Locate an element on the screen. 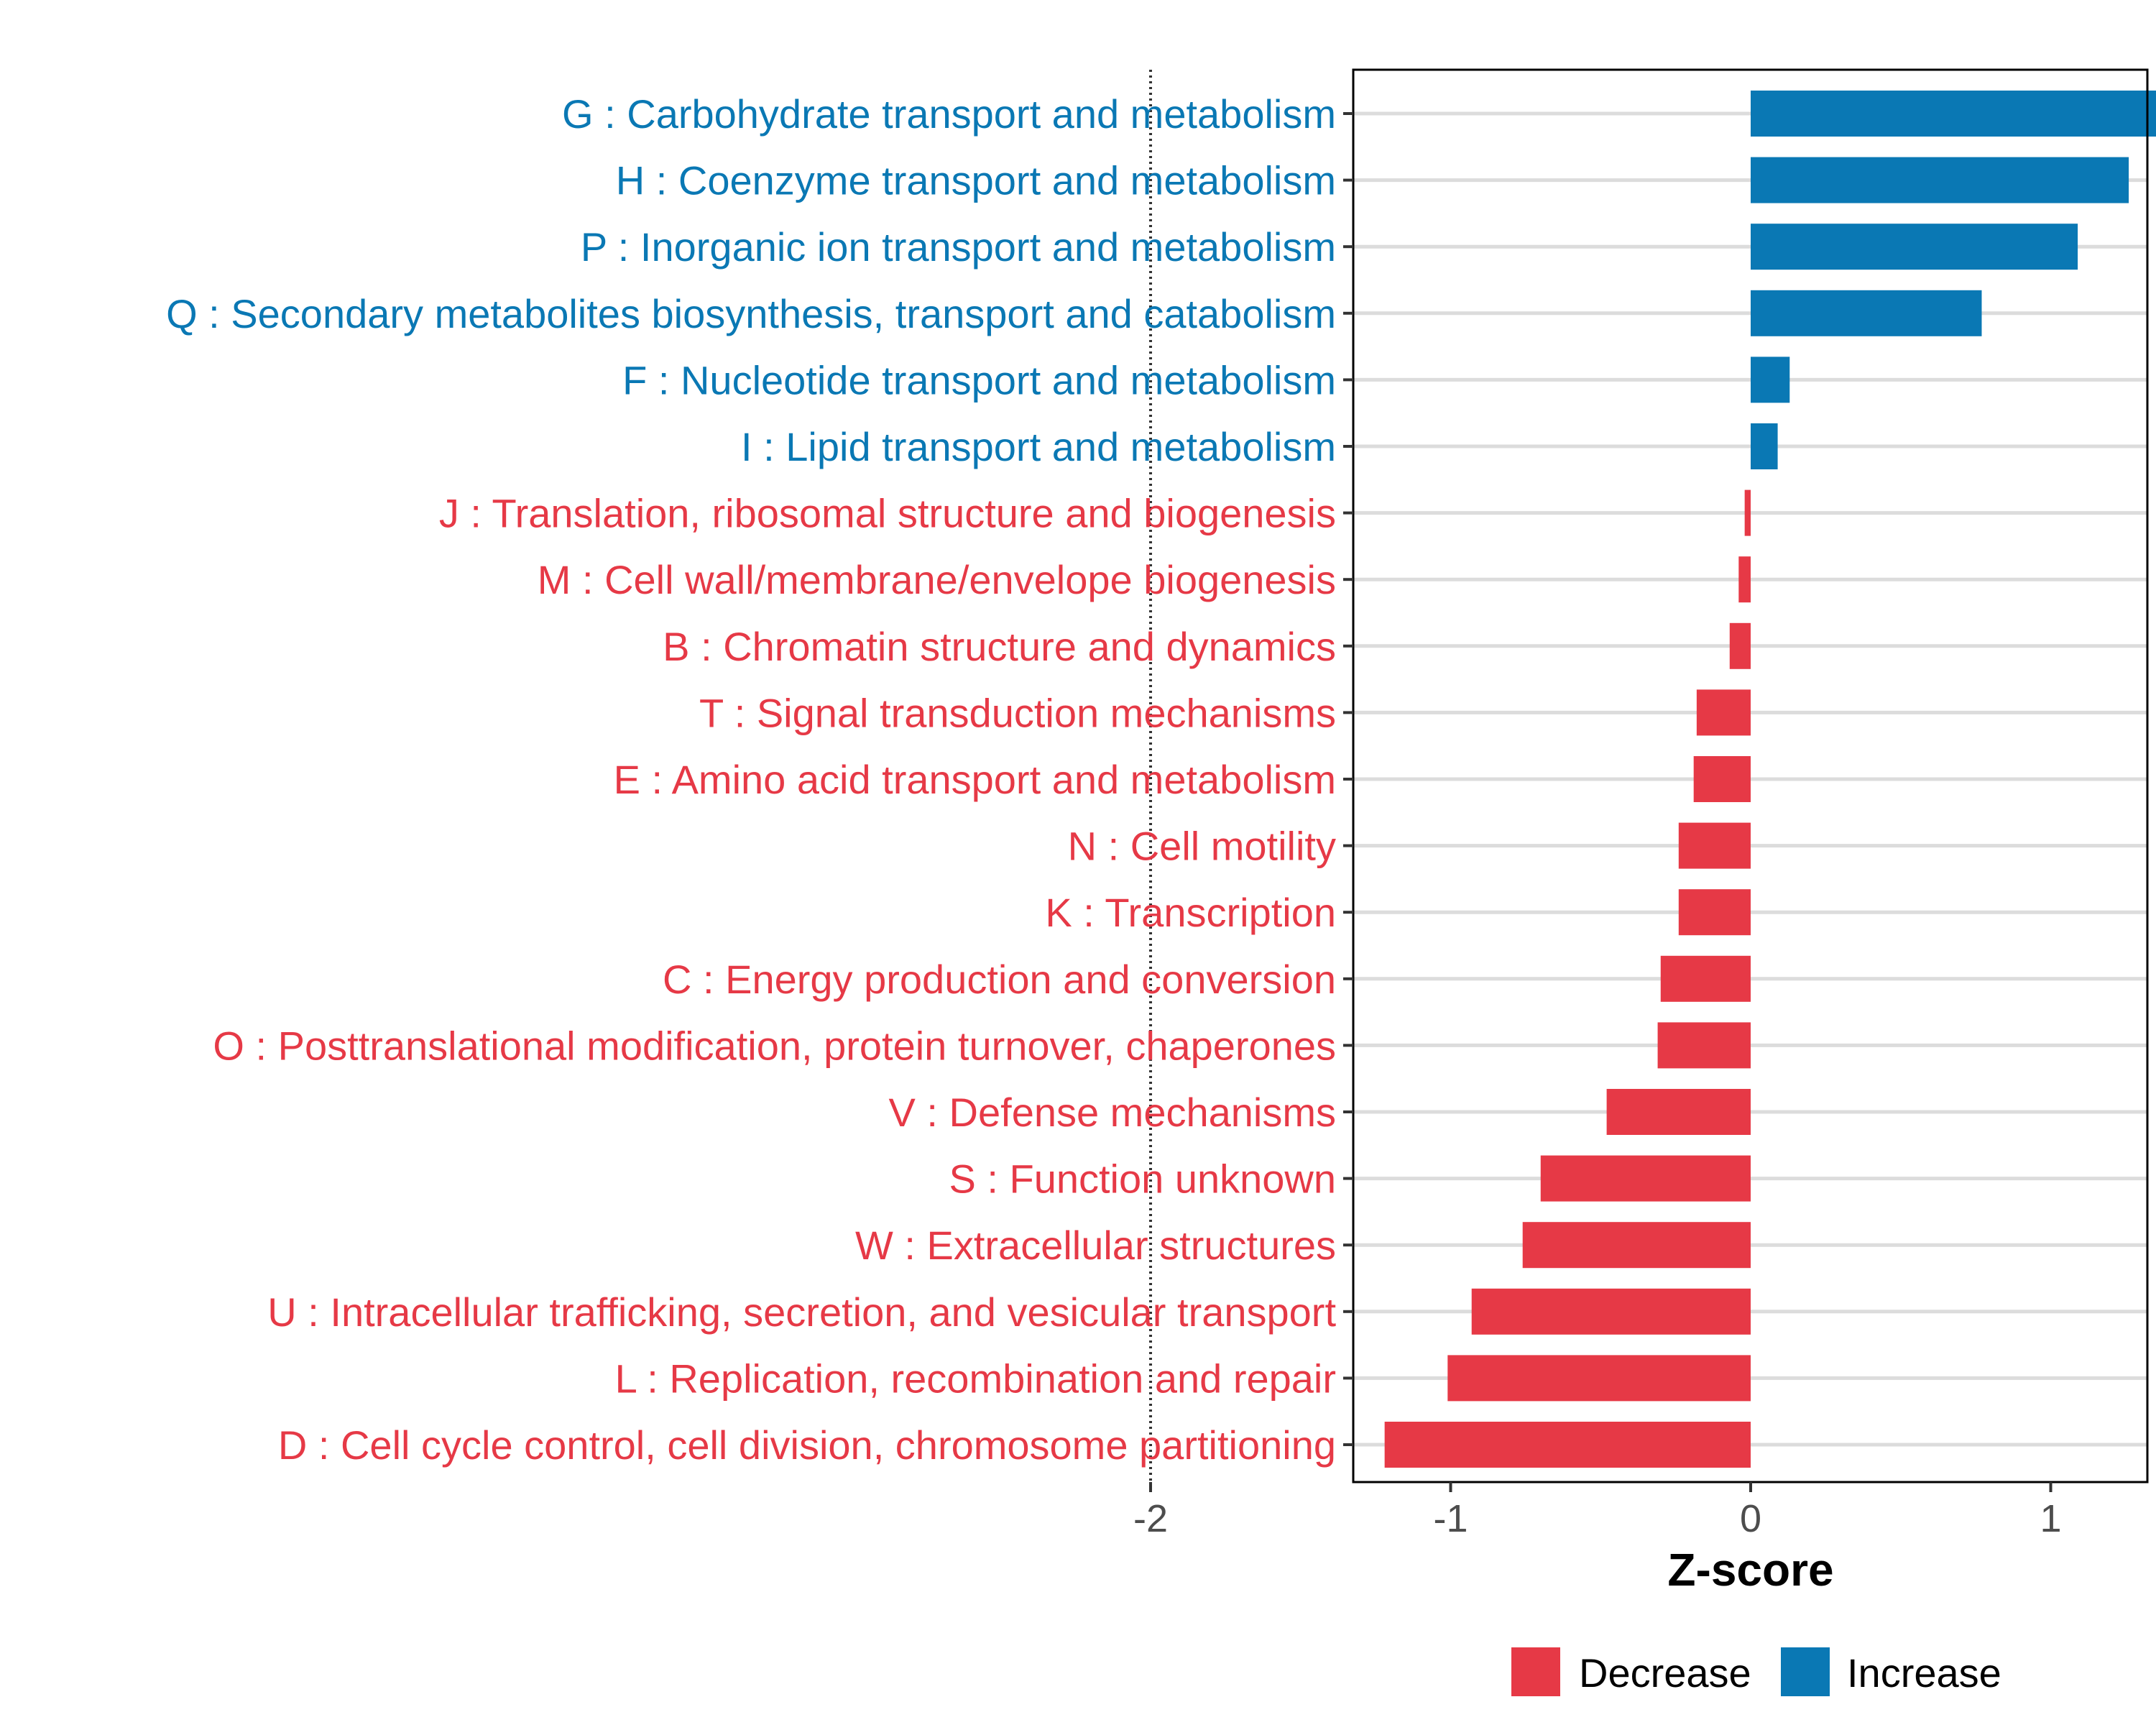  category-label: I : Lipid transport and metabolism is located at coordinates (1038, 446).